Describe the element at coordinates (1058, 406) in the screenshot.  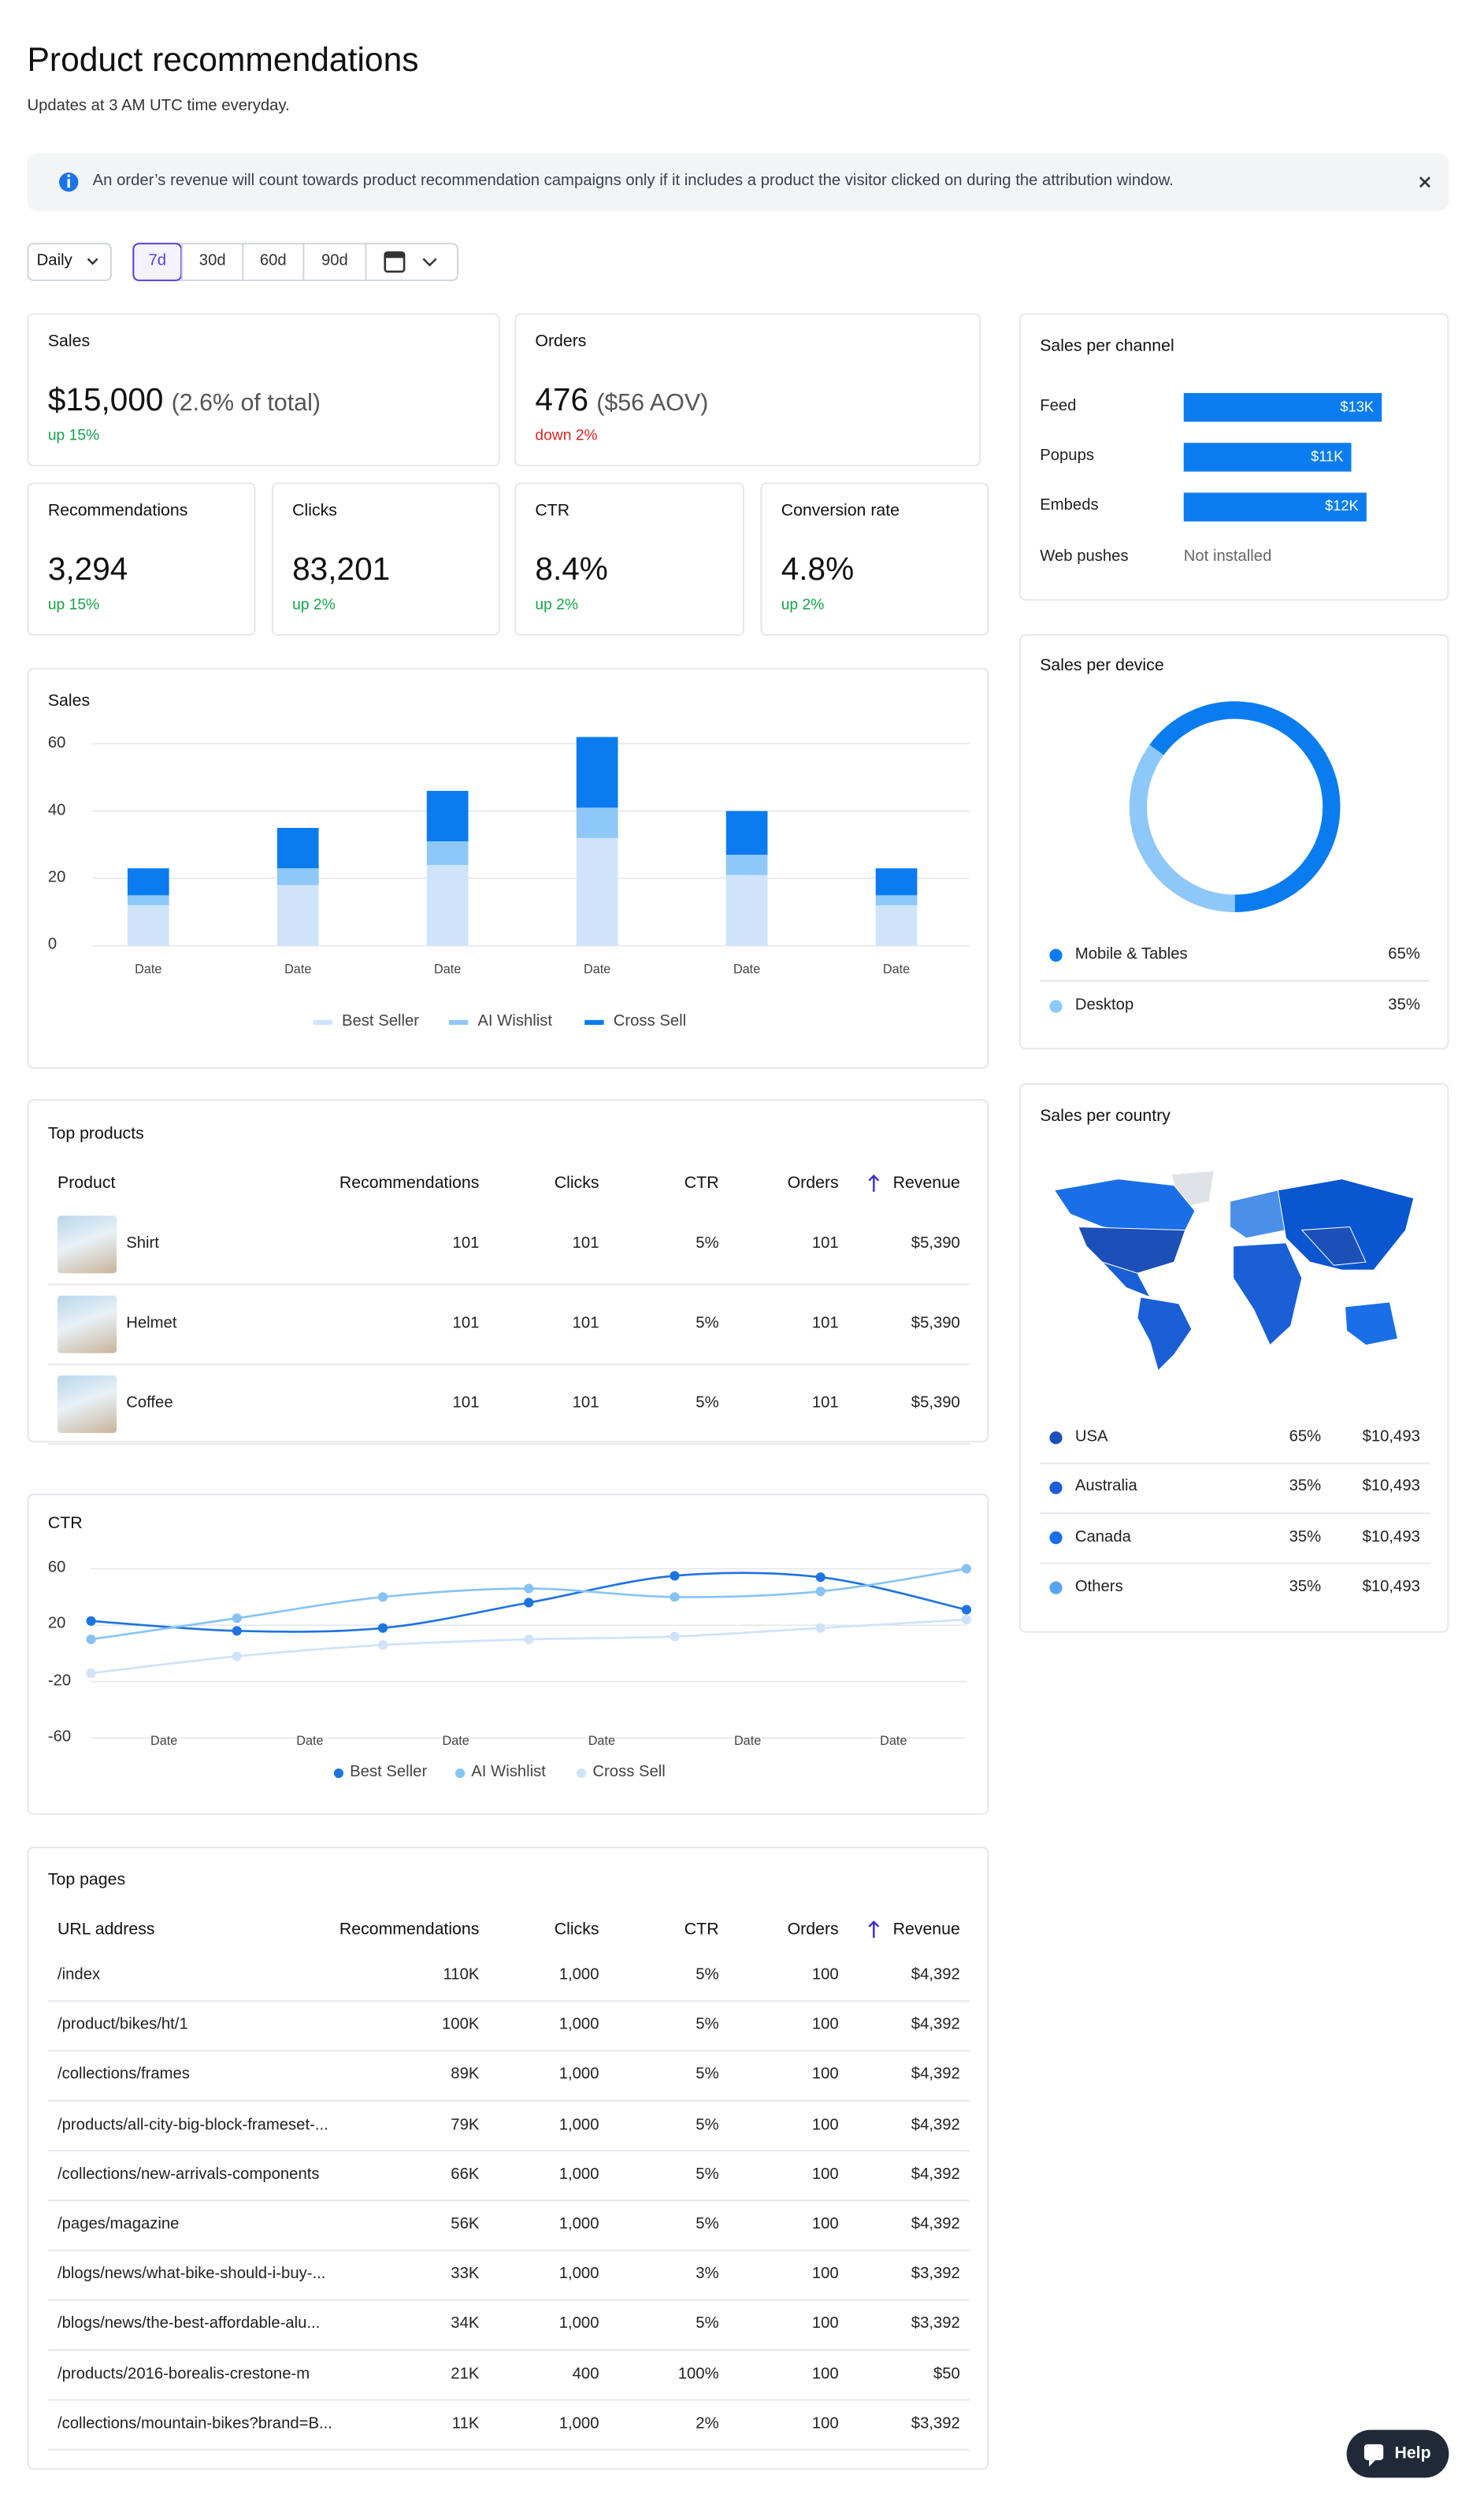
I see `category-label: Feed` at that location.